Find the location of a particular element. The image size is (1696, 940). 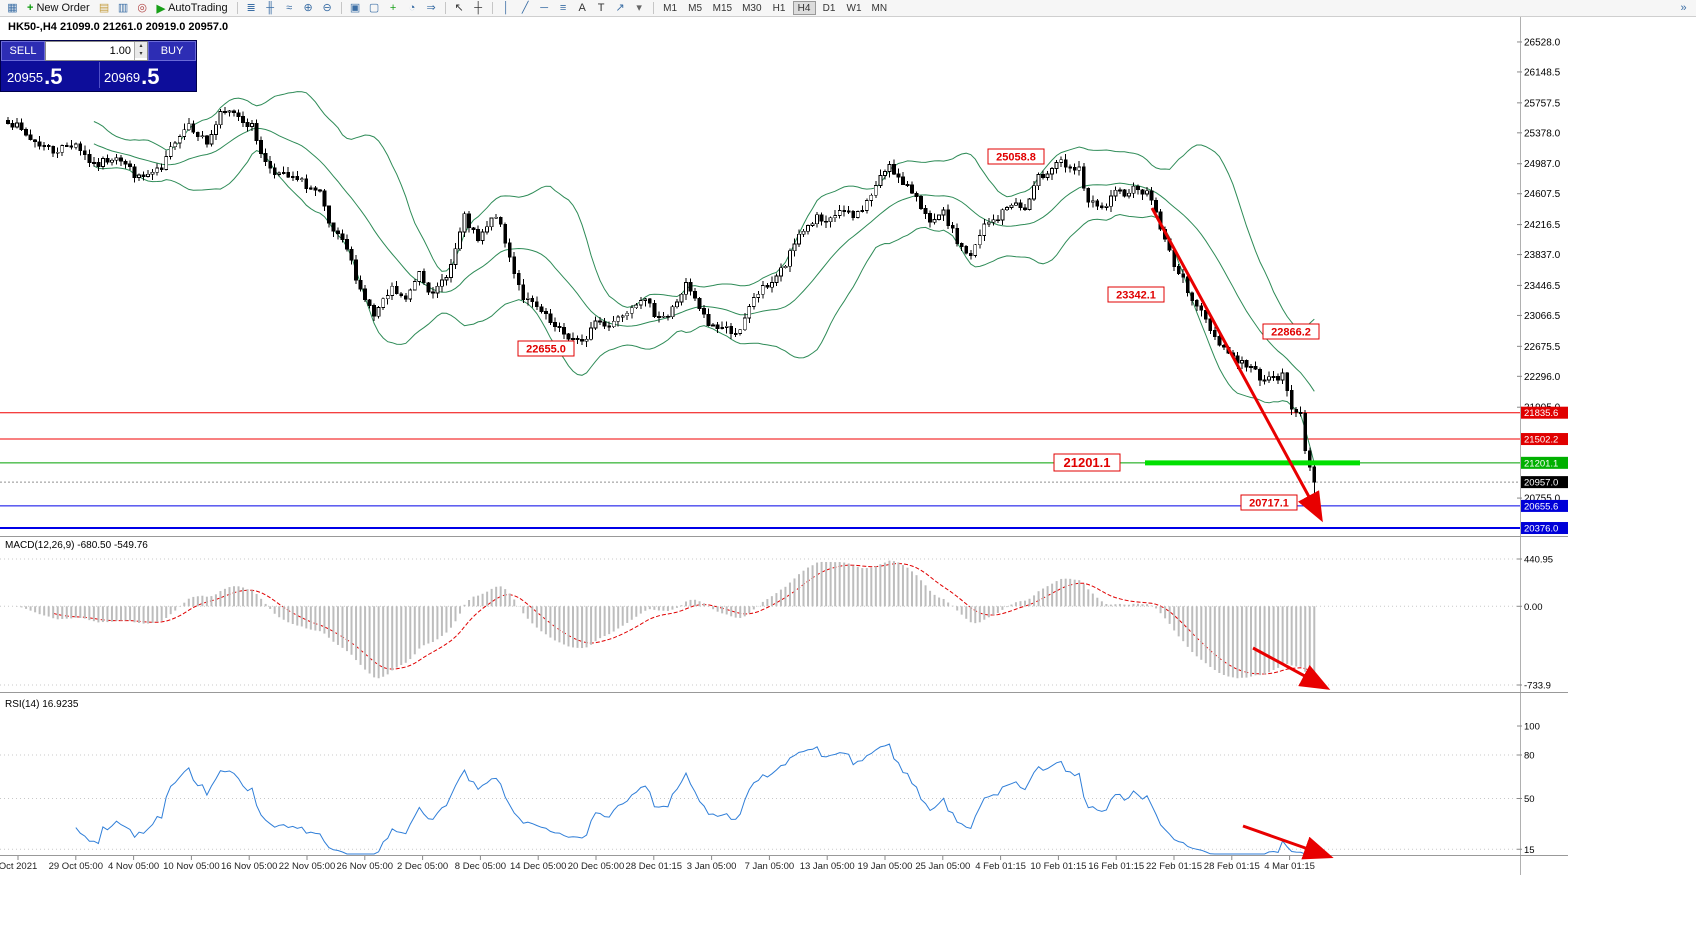

new-order-button: + New Order is located at coordinates (58, 8).